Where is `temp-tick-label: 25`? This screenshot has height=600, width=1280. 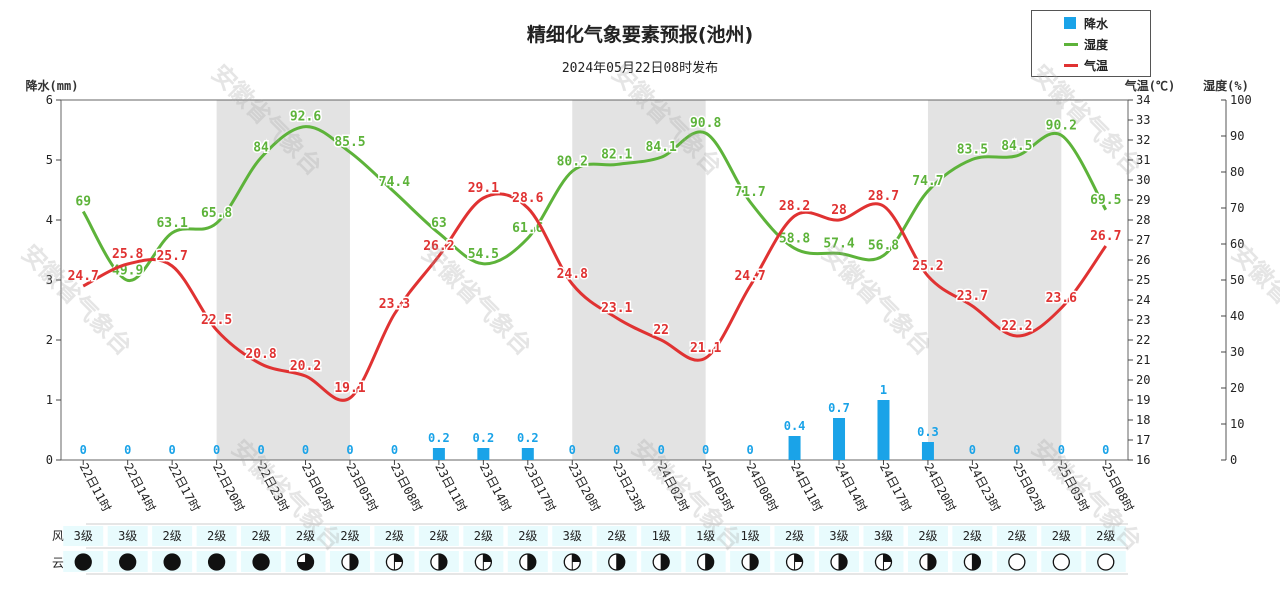 temp-tick-label: 25 is located at coordinates (1143, 280).